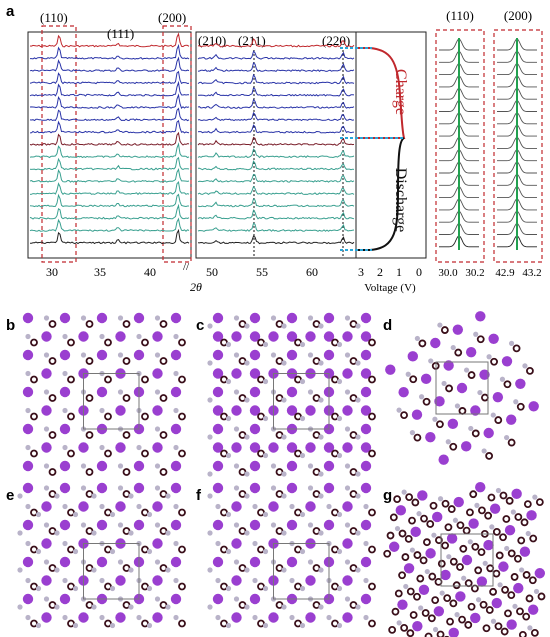  Describe the element at coordinates (262, 272) in the screenshot. I see `tick-55: 55` at that location.